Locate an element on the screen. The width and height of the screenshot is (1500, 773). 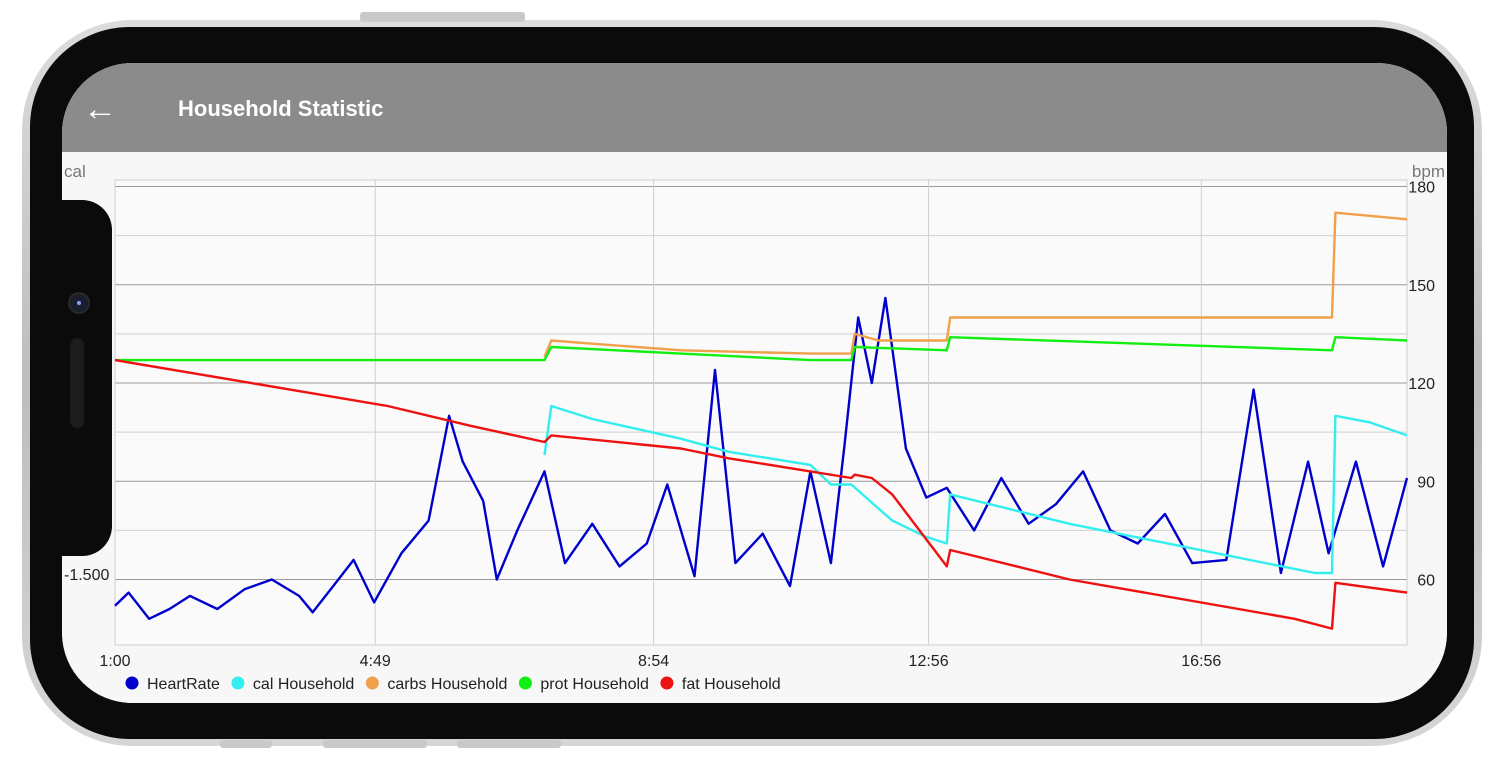
legend-label: cal Household is located at coordinates (303, 684).